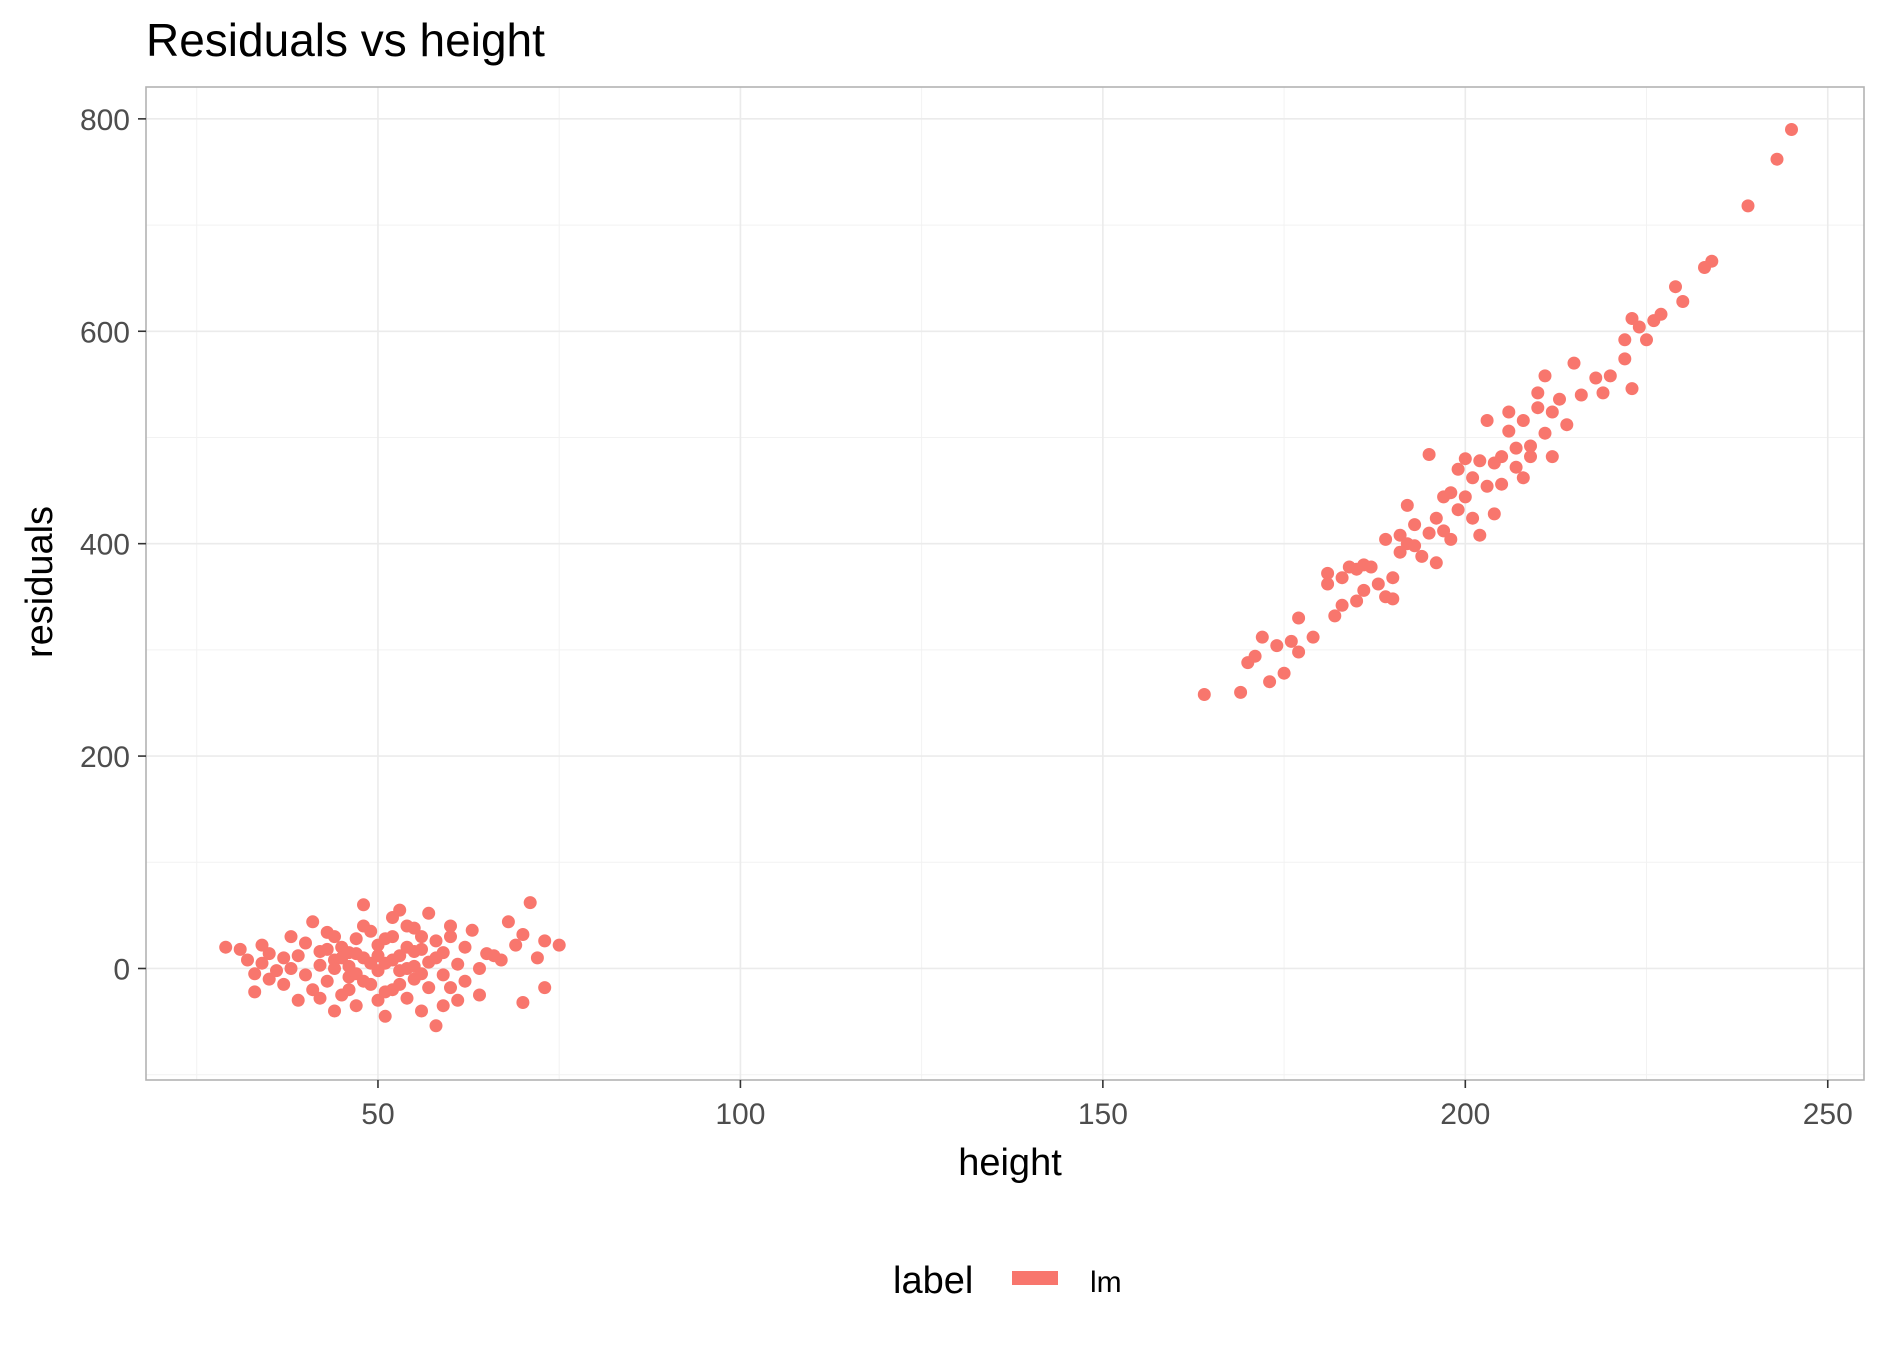 The height and width of the screenshot is (1355, 1890). Describe the element at coordinates (1828, 1114) in the screenshot. I see `x-tick-label: 250` at that location.